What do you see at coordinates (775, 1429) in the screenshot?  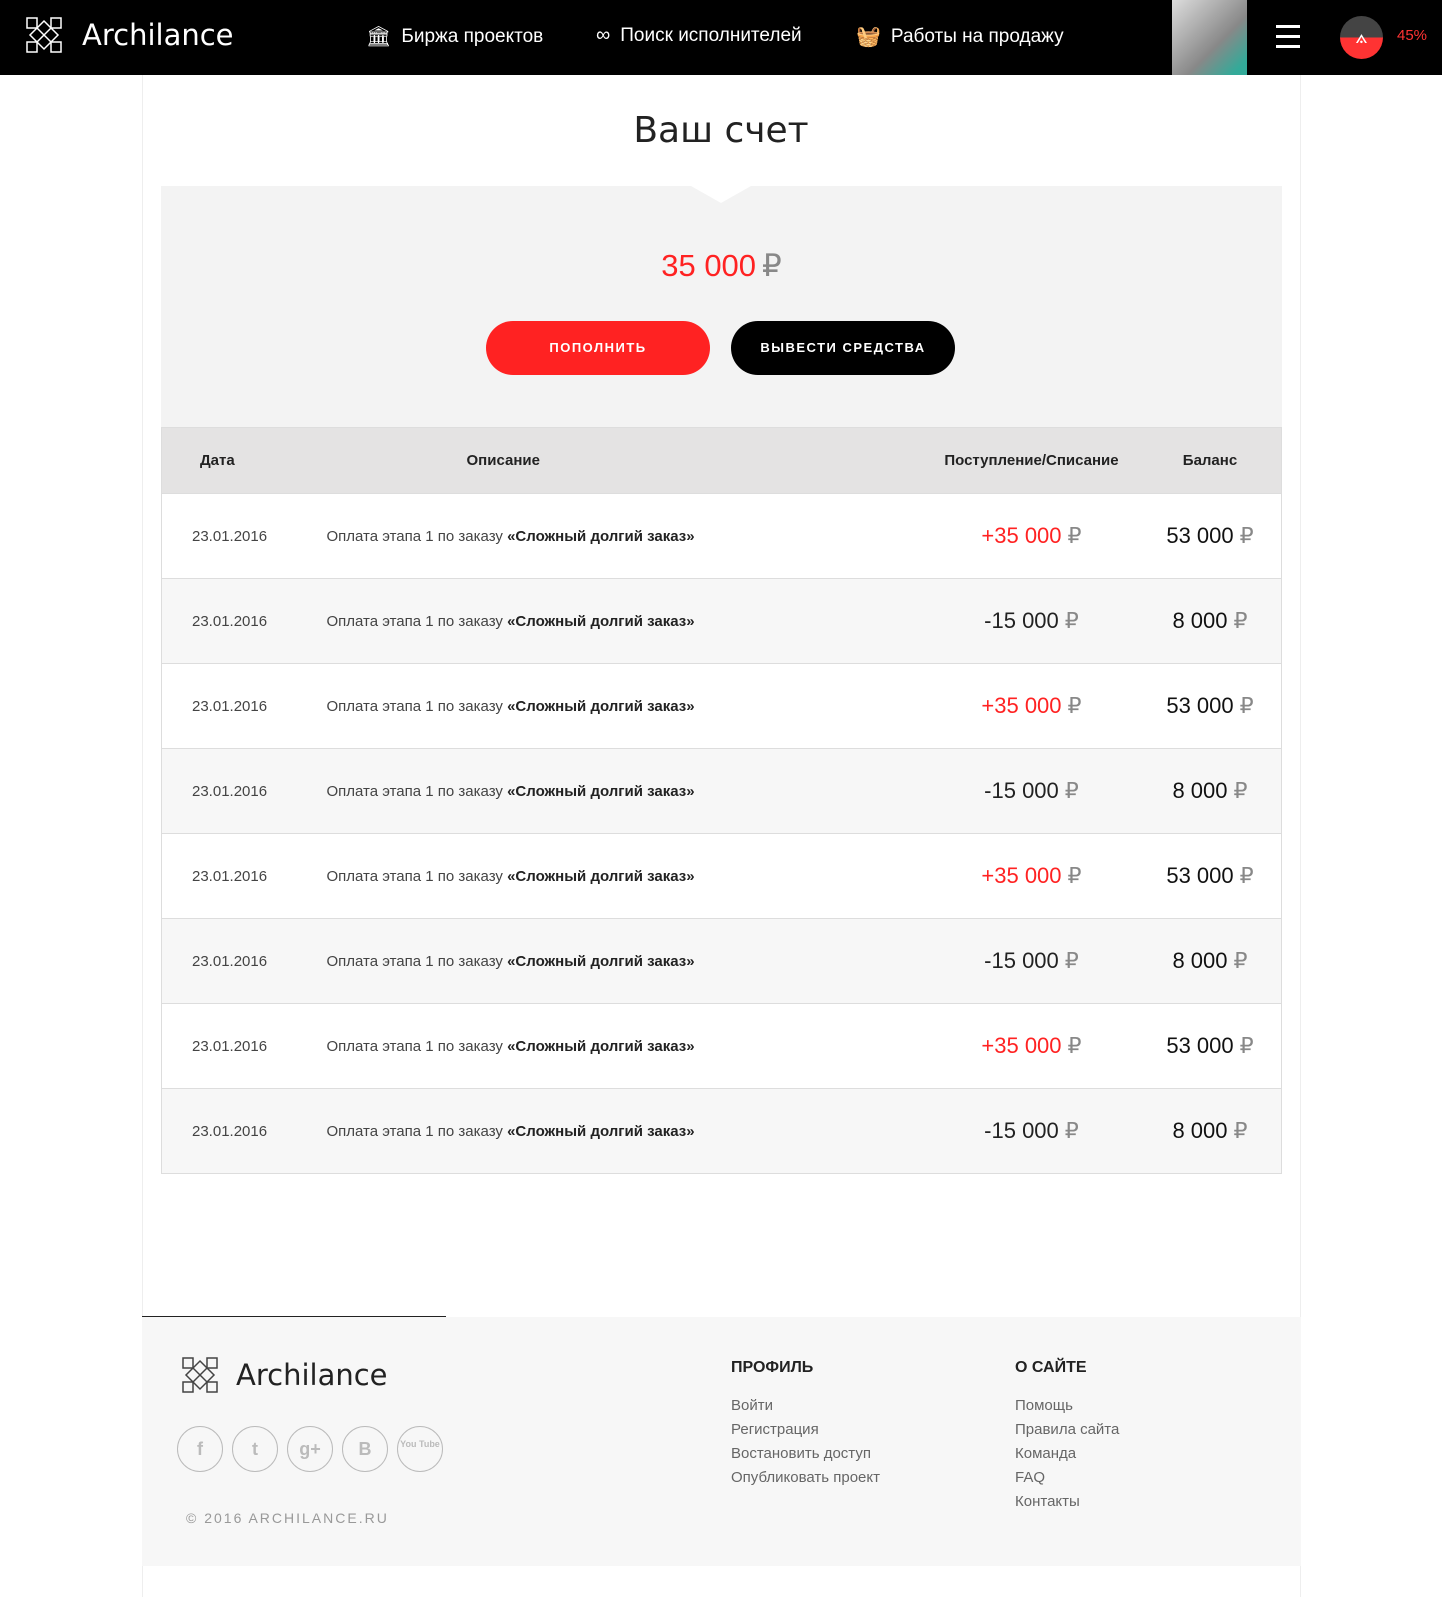 I see `footer-link: Регистрация` at bounding box center [775, 1429].